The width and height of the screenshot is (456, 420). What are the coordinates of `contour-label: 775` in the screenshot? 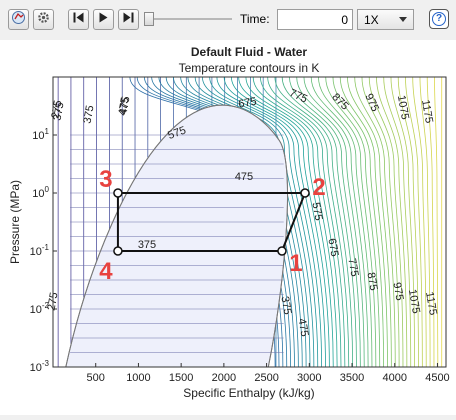 It's located at (352, 267).